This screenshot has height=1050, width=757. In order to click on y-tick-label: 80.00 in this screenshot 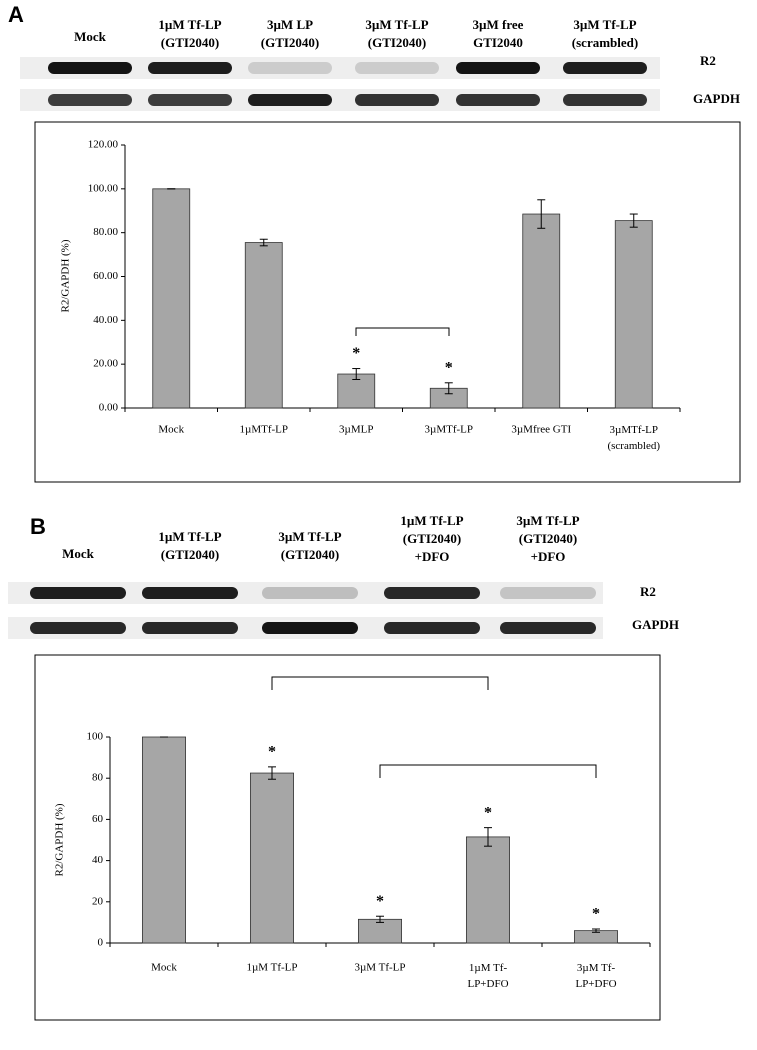, I will do `click(105, 232)`.